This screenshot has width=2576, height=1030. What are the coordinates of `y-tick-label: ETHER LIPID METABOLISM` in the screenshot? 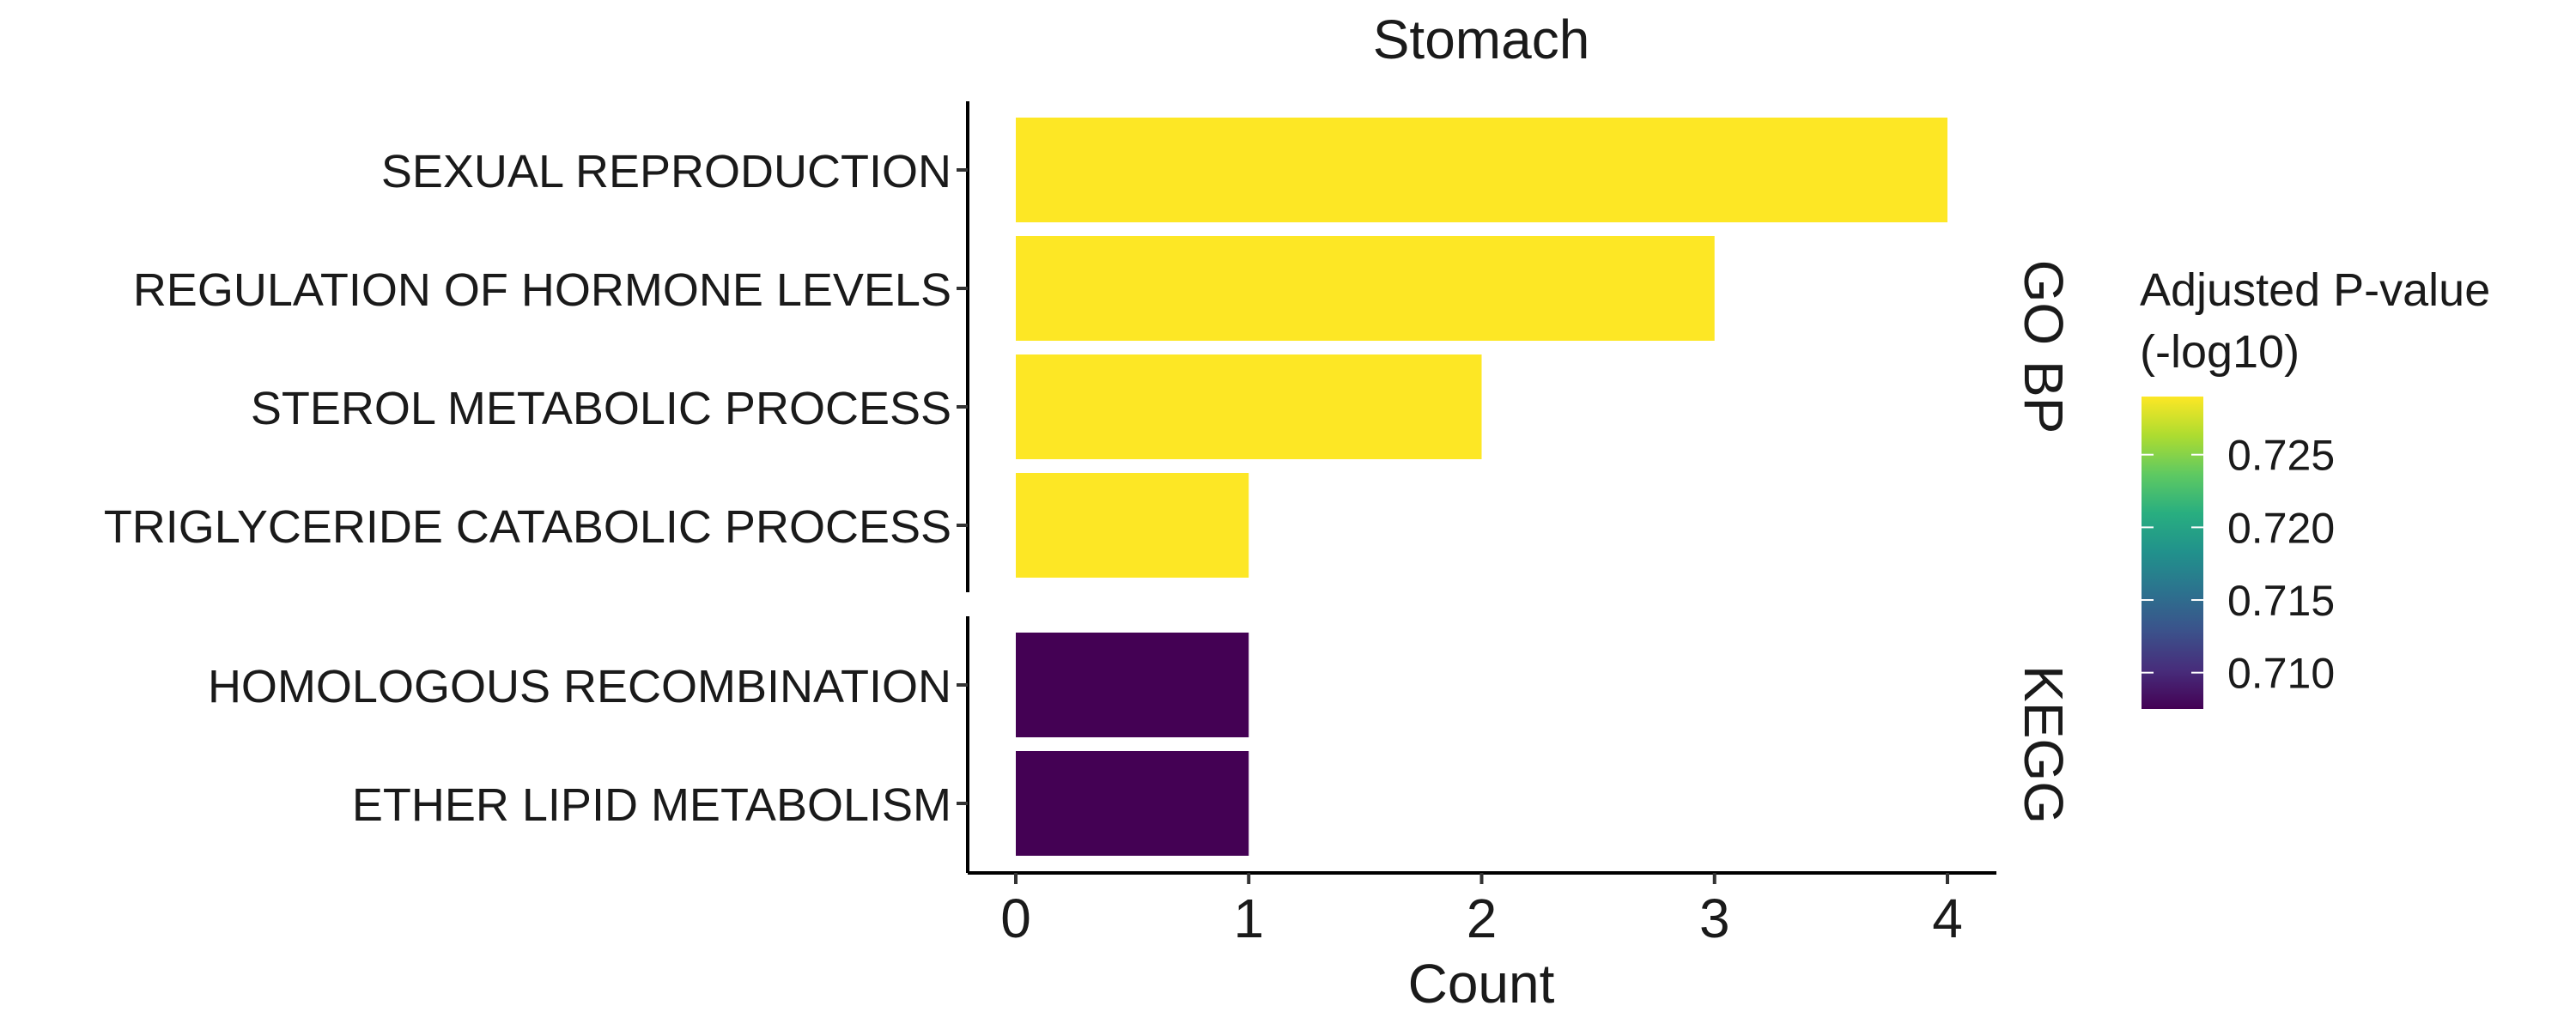 It's located at (651, 805).